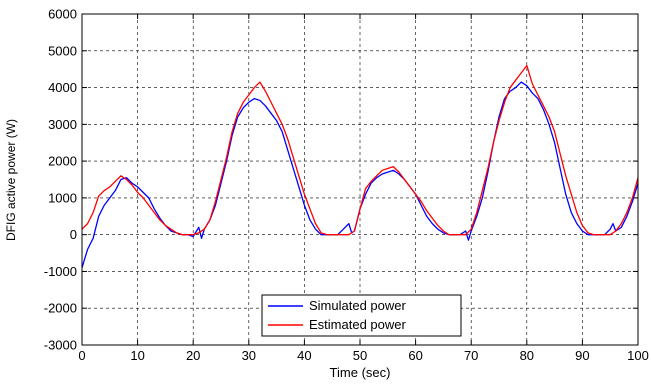  What do you see at coordinates (357, 324) in the screenshot?
I see `legend-label-estimated: Estimated power` at bounding box center [357, 324].